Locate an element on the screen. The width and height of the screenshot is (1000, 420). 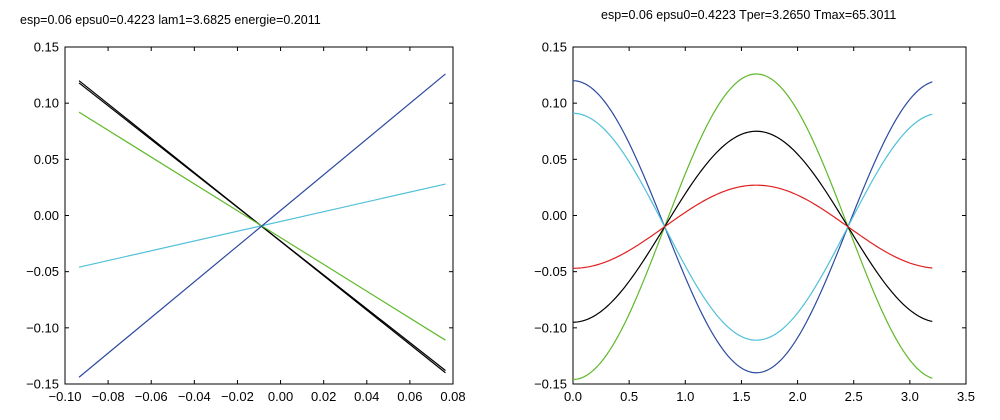
right-y-tick-label: 0.15 is located at coordinates (554, 47).